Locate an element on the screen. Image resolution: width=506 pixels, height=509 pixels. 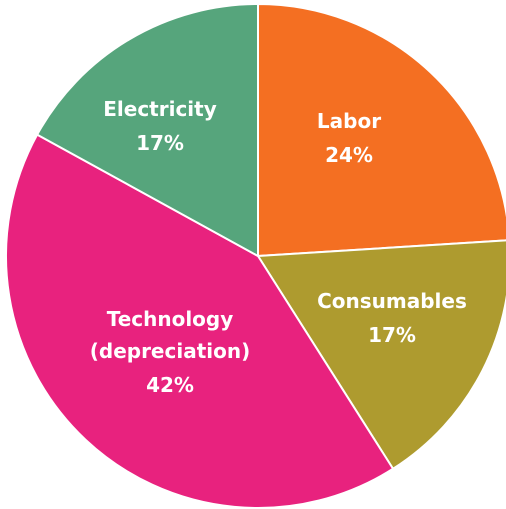
slice-labor-label: Labor 24% is located at coordinates (349, 138).